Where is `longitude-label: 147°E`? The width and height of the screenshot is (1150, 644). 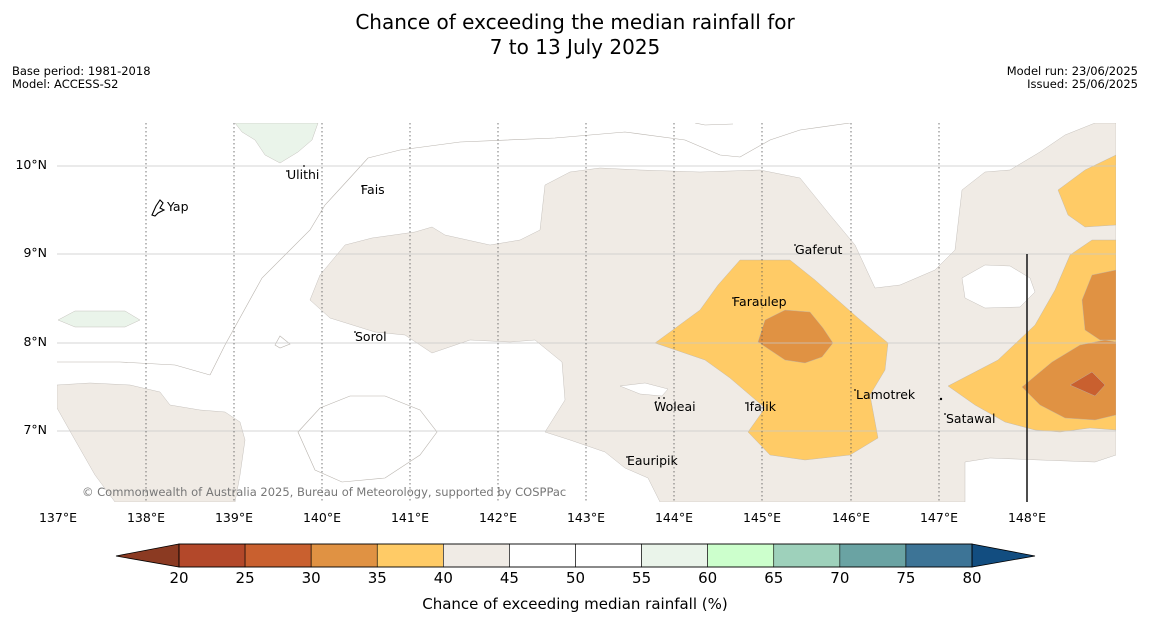
longitude-label: 147°E is located at coordinates (938, 517).